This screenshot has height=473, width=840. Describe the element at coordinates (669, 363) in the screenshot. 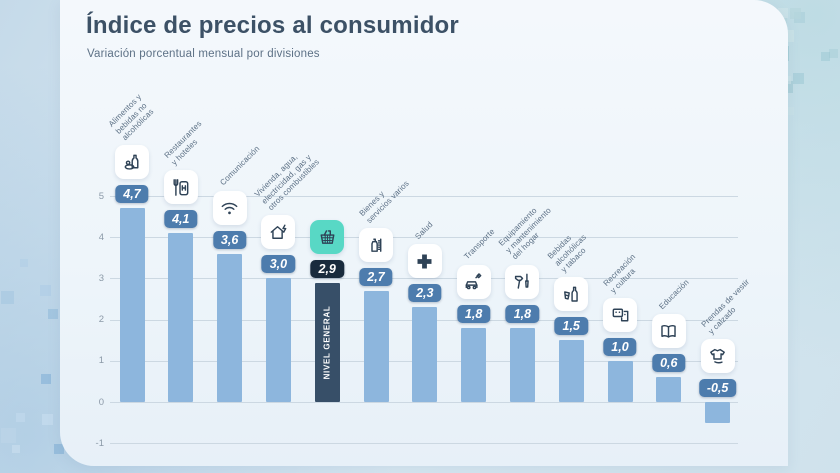

I see `value-pill: 0,6` at that location.